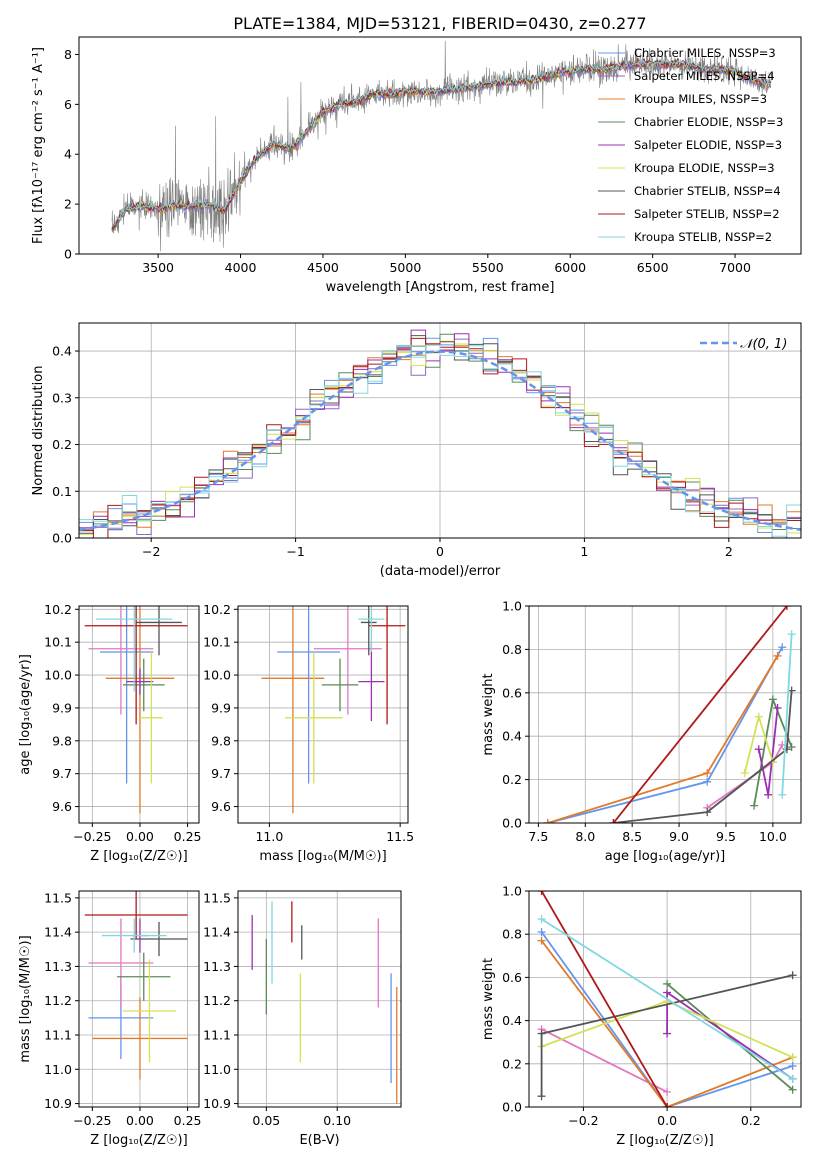 The image size is (819, 1170). Describe the element at coordinates (729, 551) in the screenshot. I see `x-tick-label: 2` at that location.